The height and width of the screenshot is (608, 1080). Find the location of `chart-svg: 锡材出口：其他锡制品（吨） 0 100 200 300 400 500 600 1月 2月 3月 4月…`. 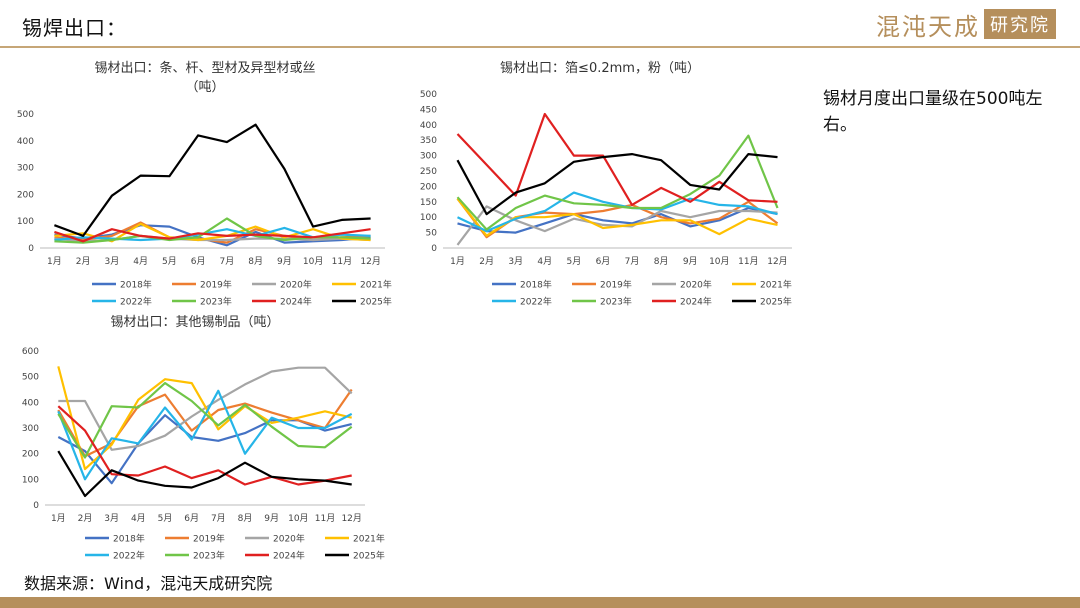

chart-svg: 锡材出口：其他锡制品（吨） 0 100 200 300 400 500 600 1月 2月 3月 4月… is located at coordinates (203, 438).